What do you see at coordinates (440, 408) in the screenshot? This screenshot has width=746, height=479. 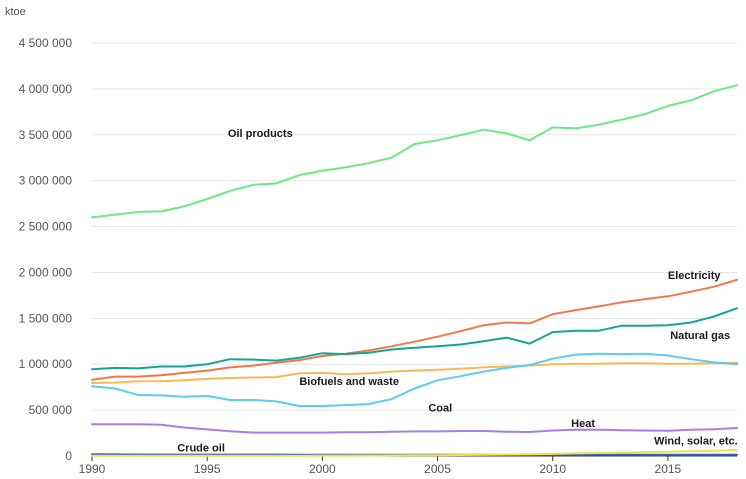 I see `series-label-coal: Coal` at bounding box center [440, 408].